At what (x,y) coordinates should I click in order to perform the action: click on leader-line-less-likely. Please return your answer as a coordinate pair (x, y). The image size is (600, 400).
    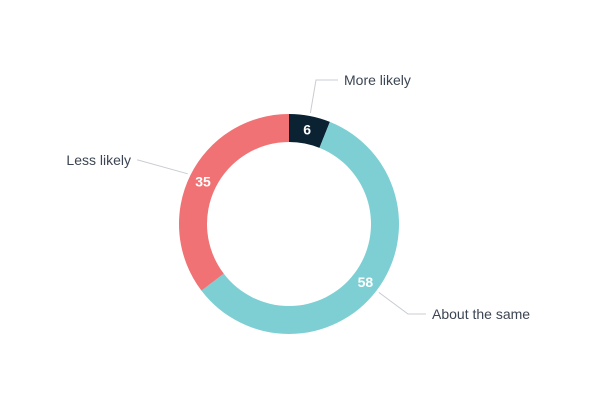
    Looking at the image, I should click on (162, 167).